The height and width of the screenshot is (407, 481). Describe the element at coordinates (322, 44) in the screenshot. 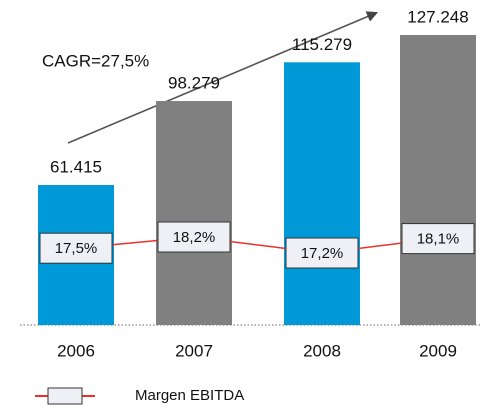

I see `value-label: 115.279` at that location.